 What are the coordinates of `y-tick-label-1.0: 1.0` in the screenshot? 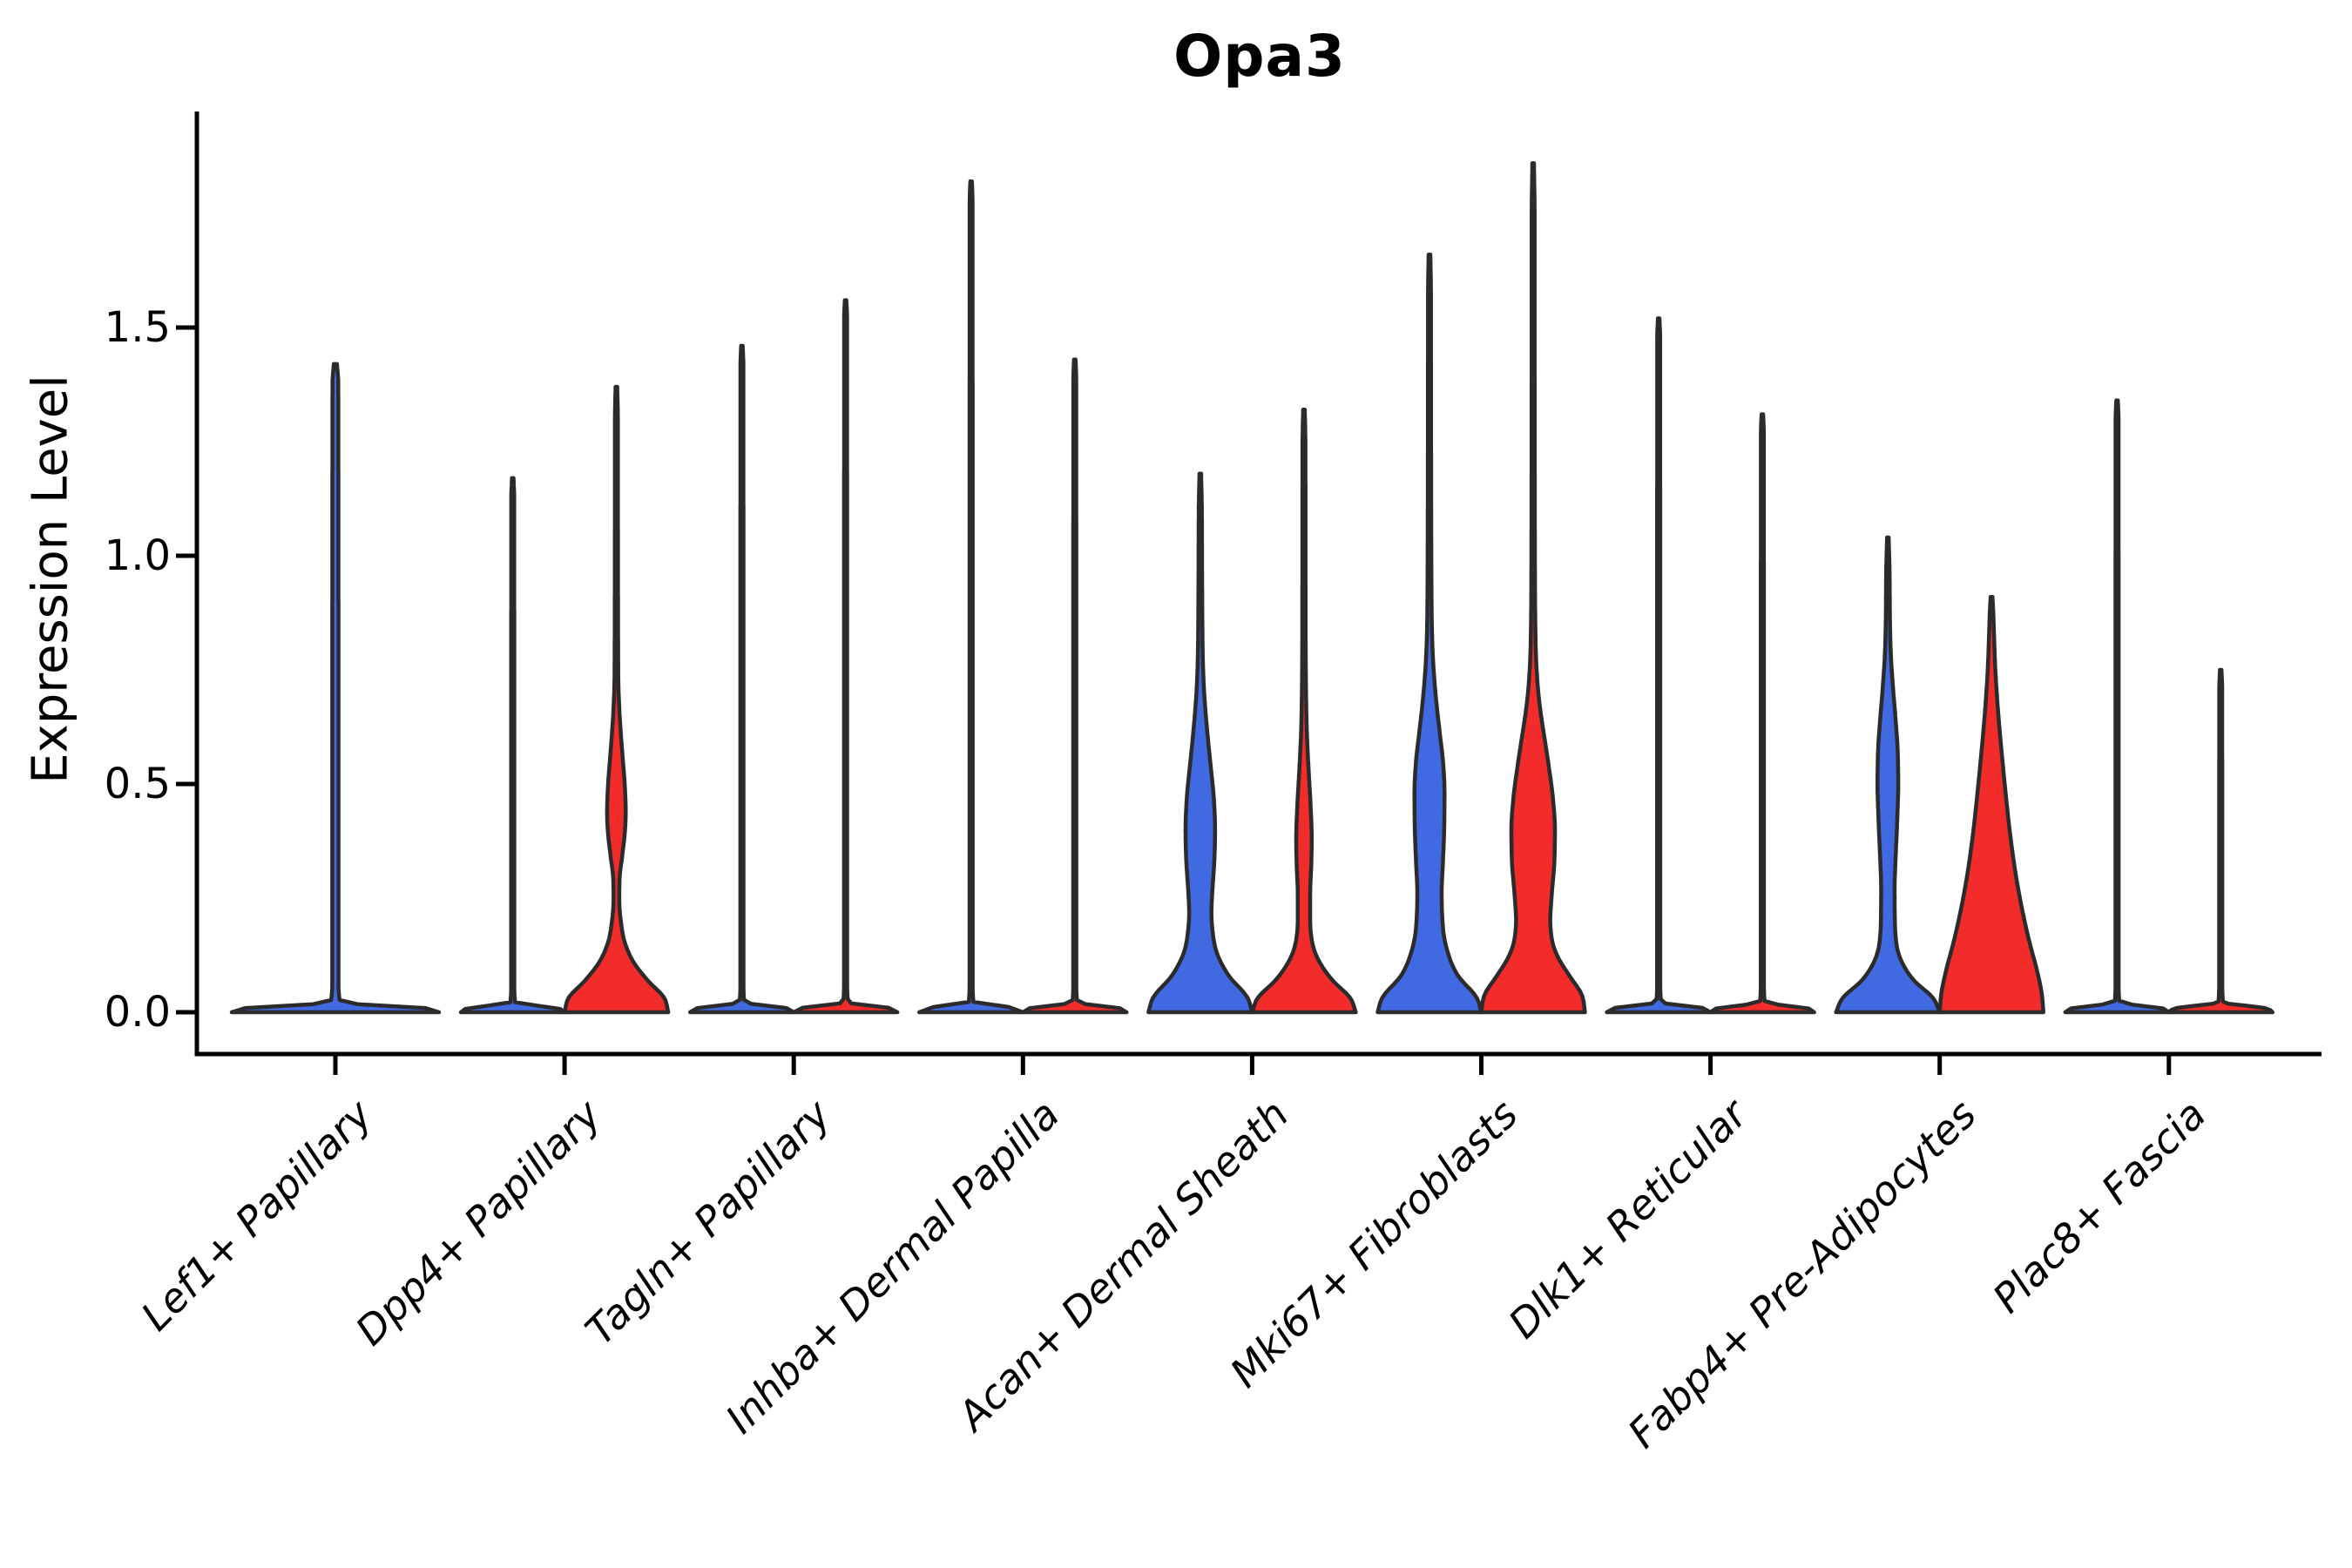 It's located at (137, 555).